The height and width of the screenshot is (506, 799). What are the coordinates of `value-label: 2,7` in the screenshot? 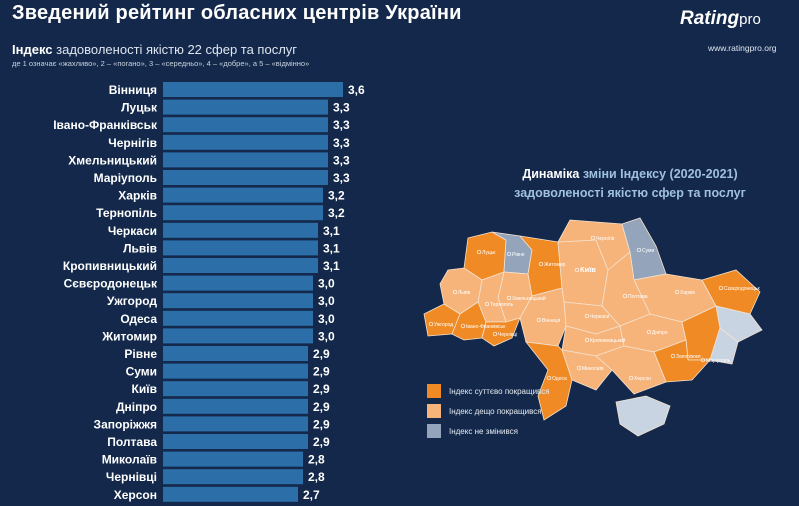 It's located at (311, 495).